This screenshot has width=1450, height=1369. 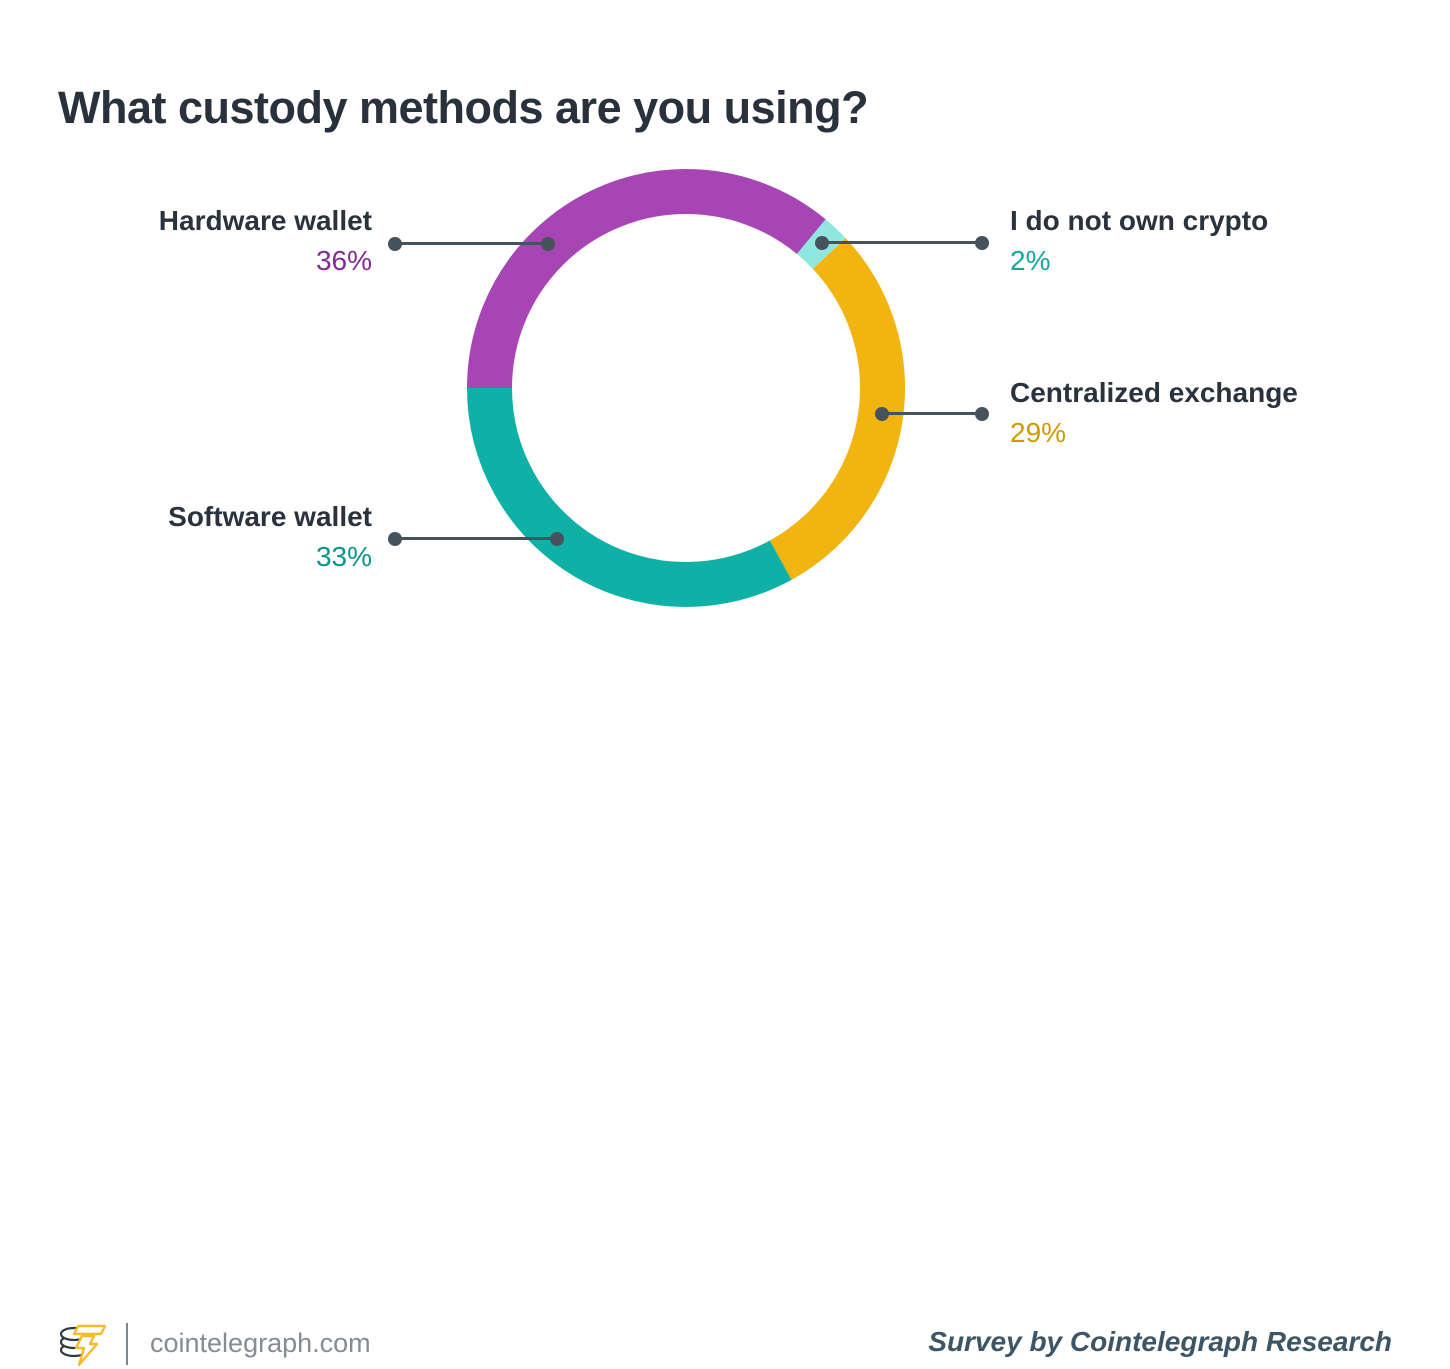 What do you see at coordinates (463, 108) in the screenshot?
I see `page-title: What custody methods are you using?` at bounding box center [463, 108].